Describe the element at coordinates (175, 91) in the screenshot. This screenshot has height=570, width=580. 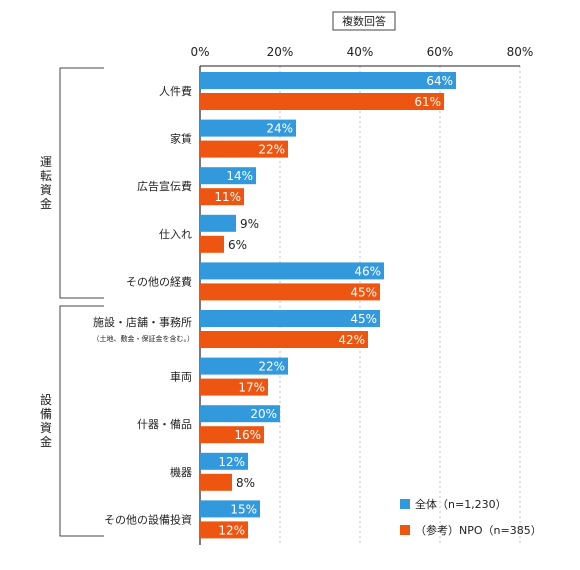
I see `category-label: 人件費` at that location.